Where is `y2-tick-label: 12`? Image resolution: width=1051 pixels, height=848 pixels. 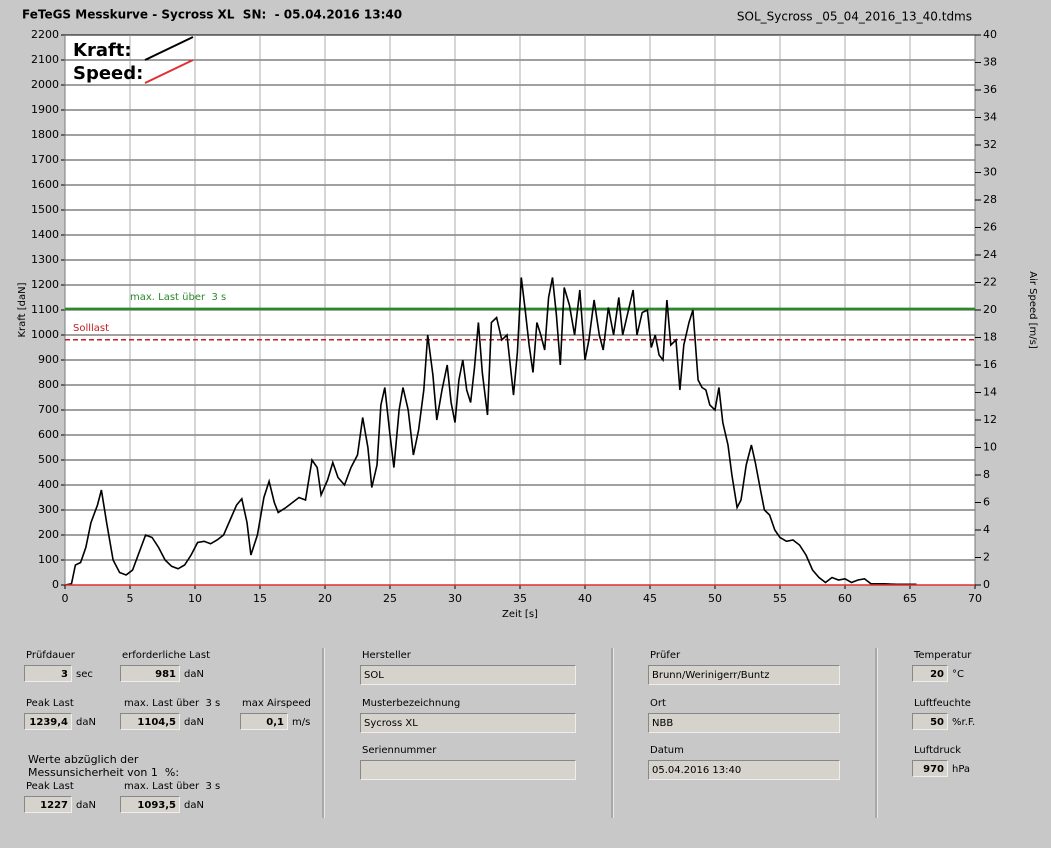
y2-tick-label: 12 is located at coordinates (990, 419).